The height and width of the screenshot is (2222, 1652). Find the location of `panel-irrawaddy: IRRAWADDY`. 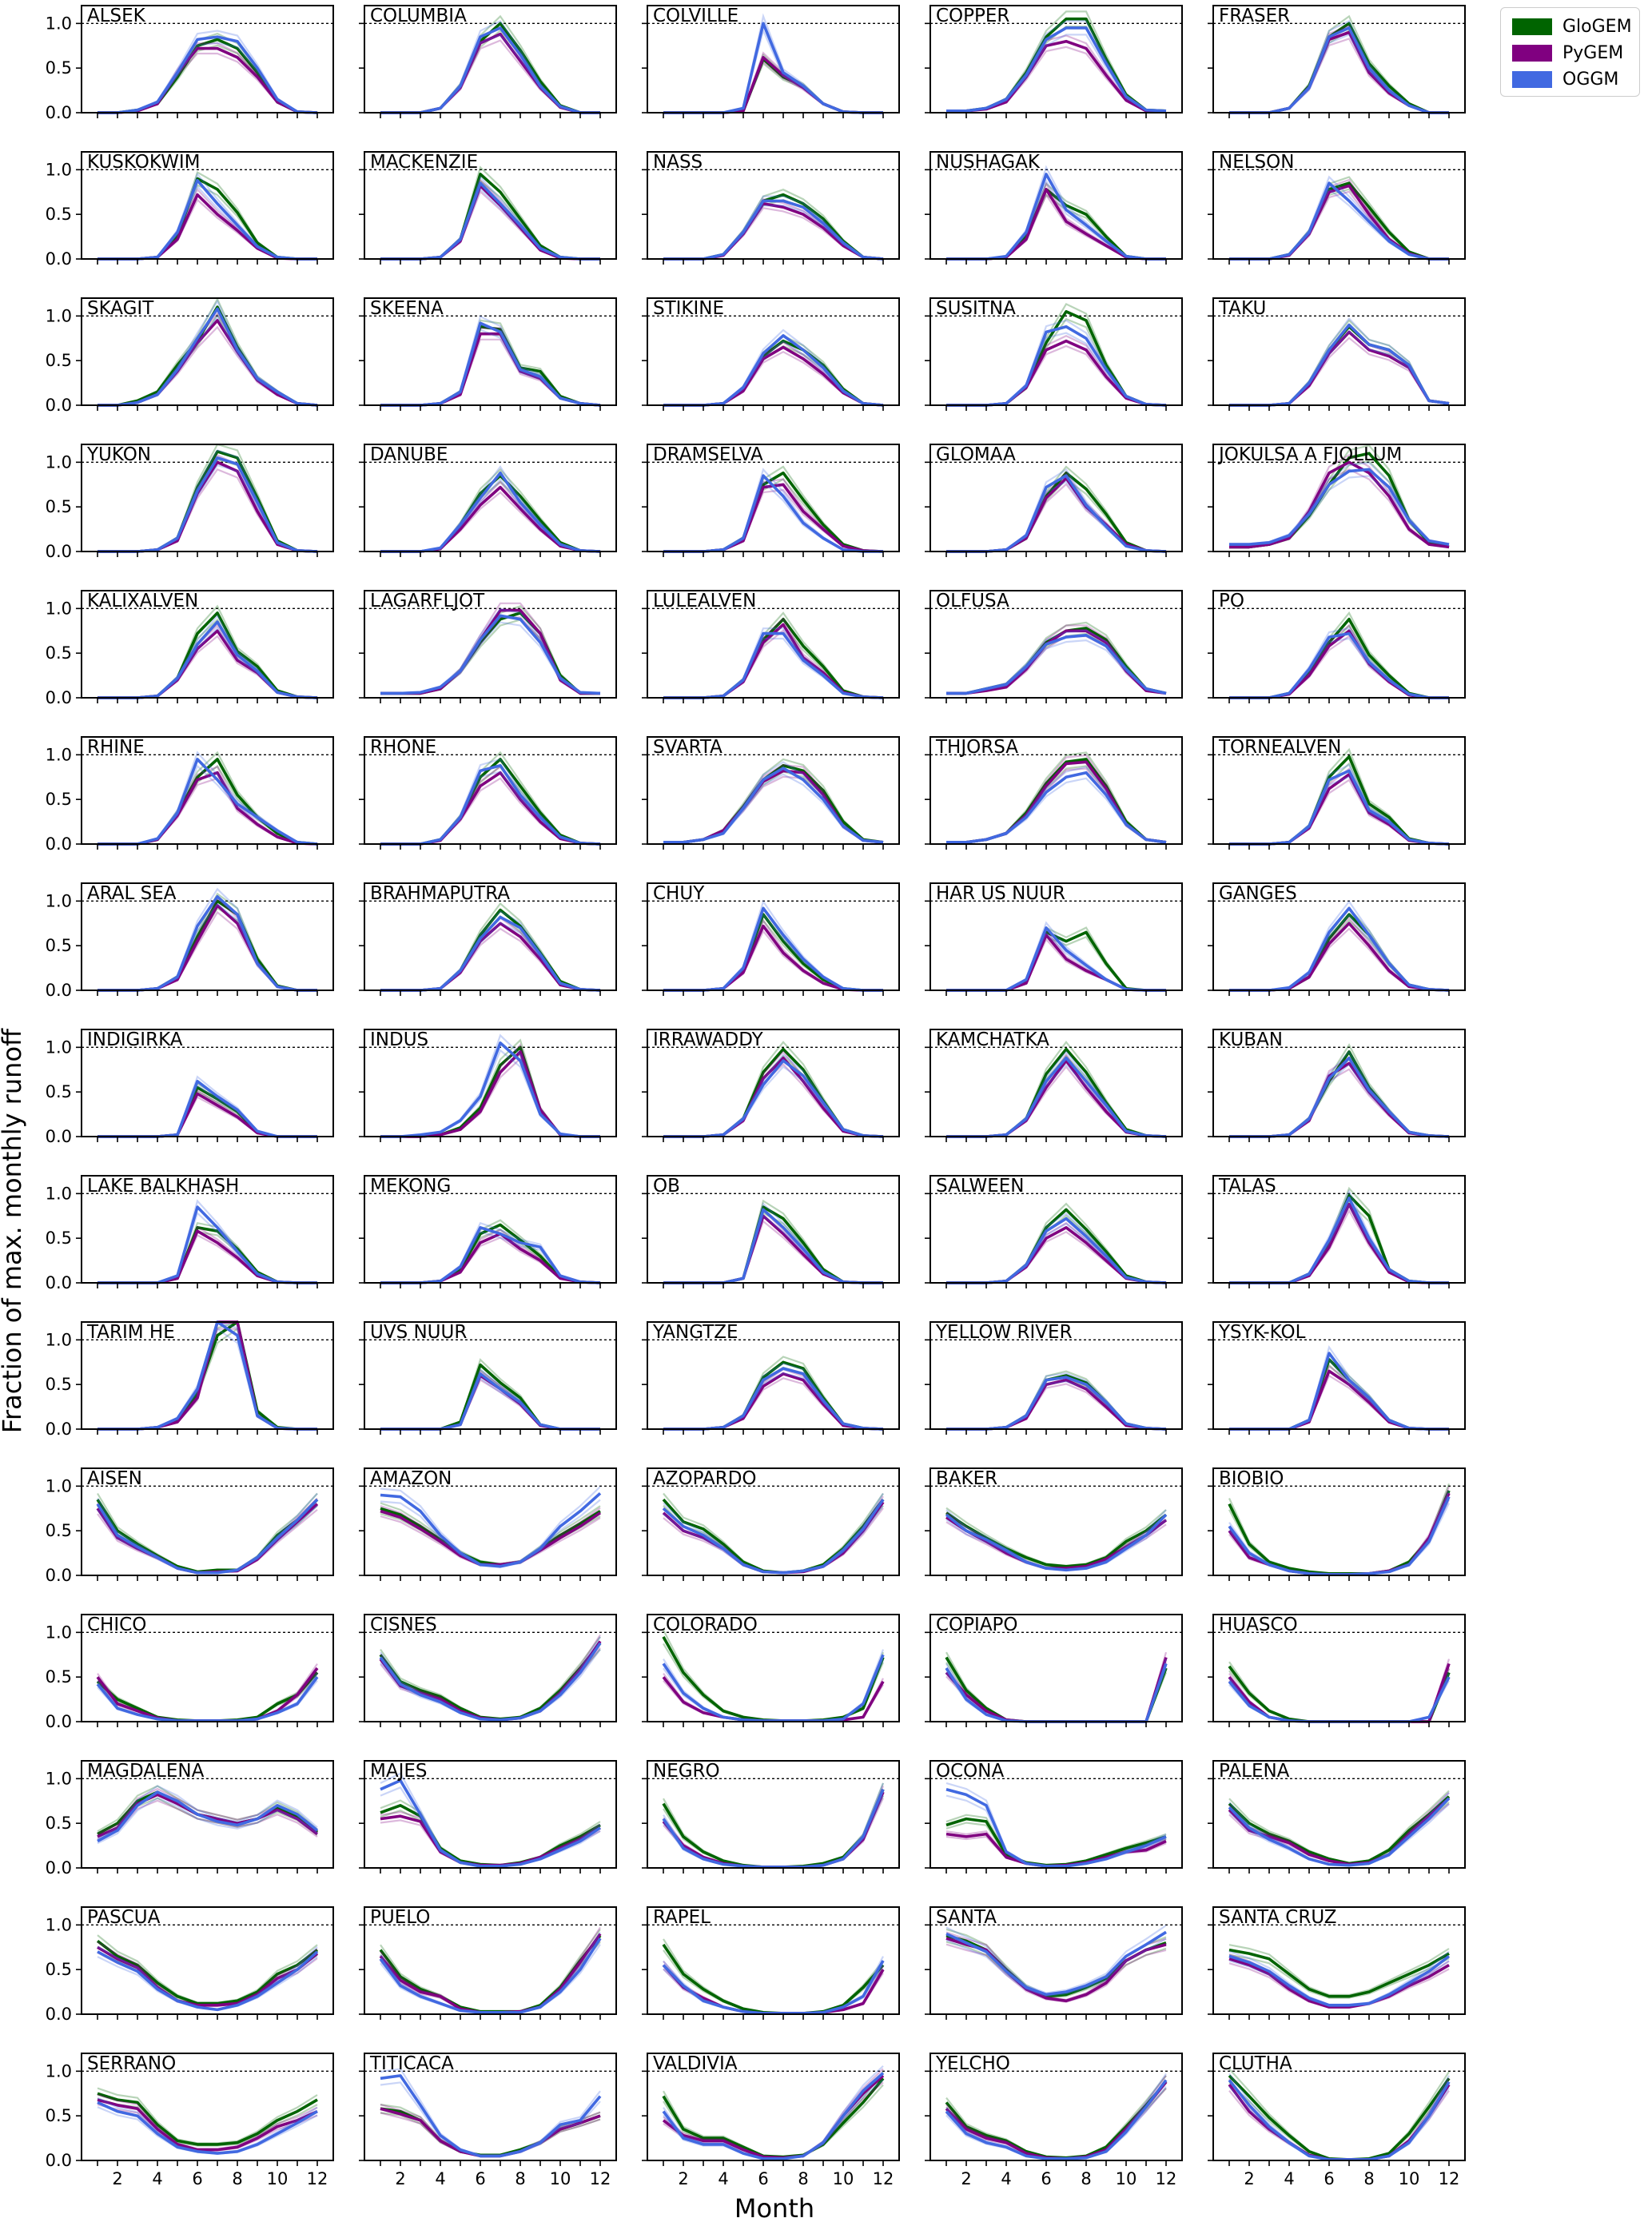

panel-irrawaddy: IRRAWADDY is located at coordinates (771, 1085).